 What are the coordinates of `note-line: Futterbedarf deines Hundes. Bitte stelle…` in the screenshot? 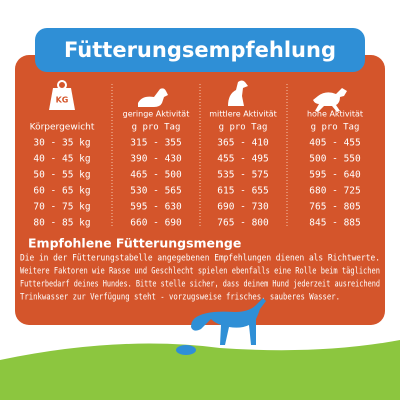 It's located at (200, 285).